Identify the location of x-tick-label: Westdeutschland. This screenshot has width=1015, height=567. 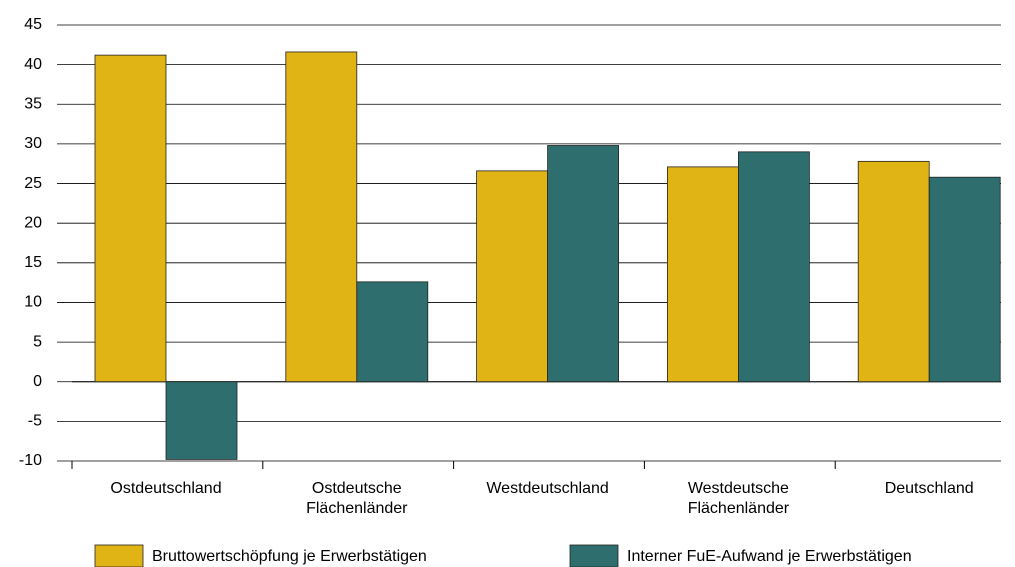
(547, 488).